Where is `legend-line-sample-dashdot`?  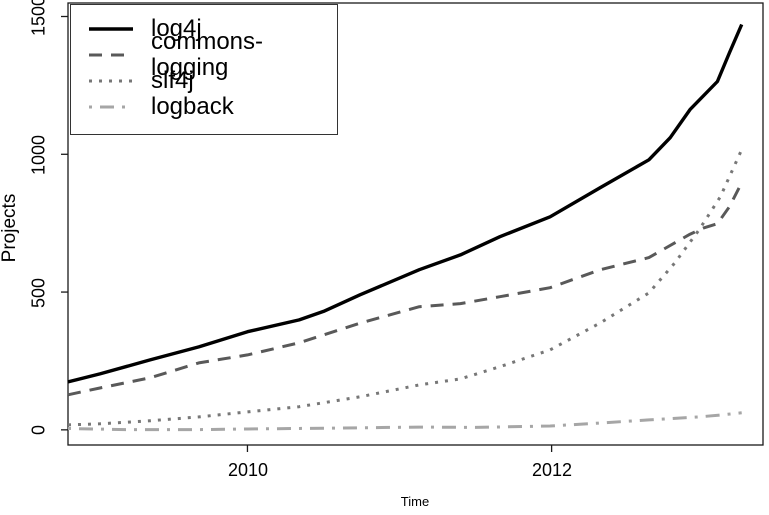
legend-line-sample-dashdot is located at coordinates (111, 107).